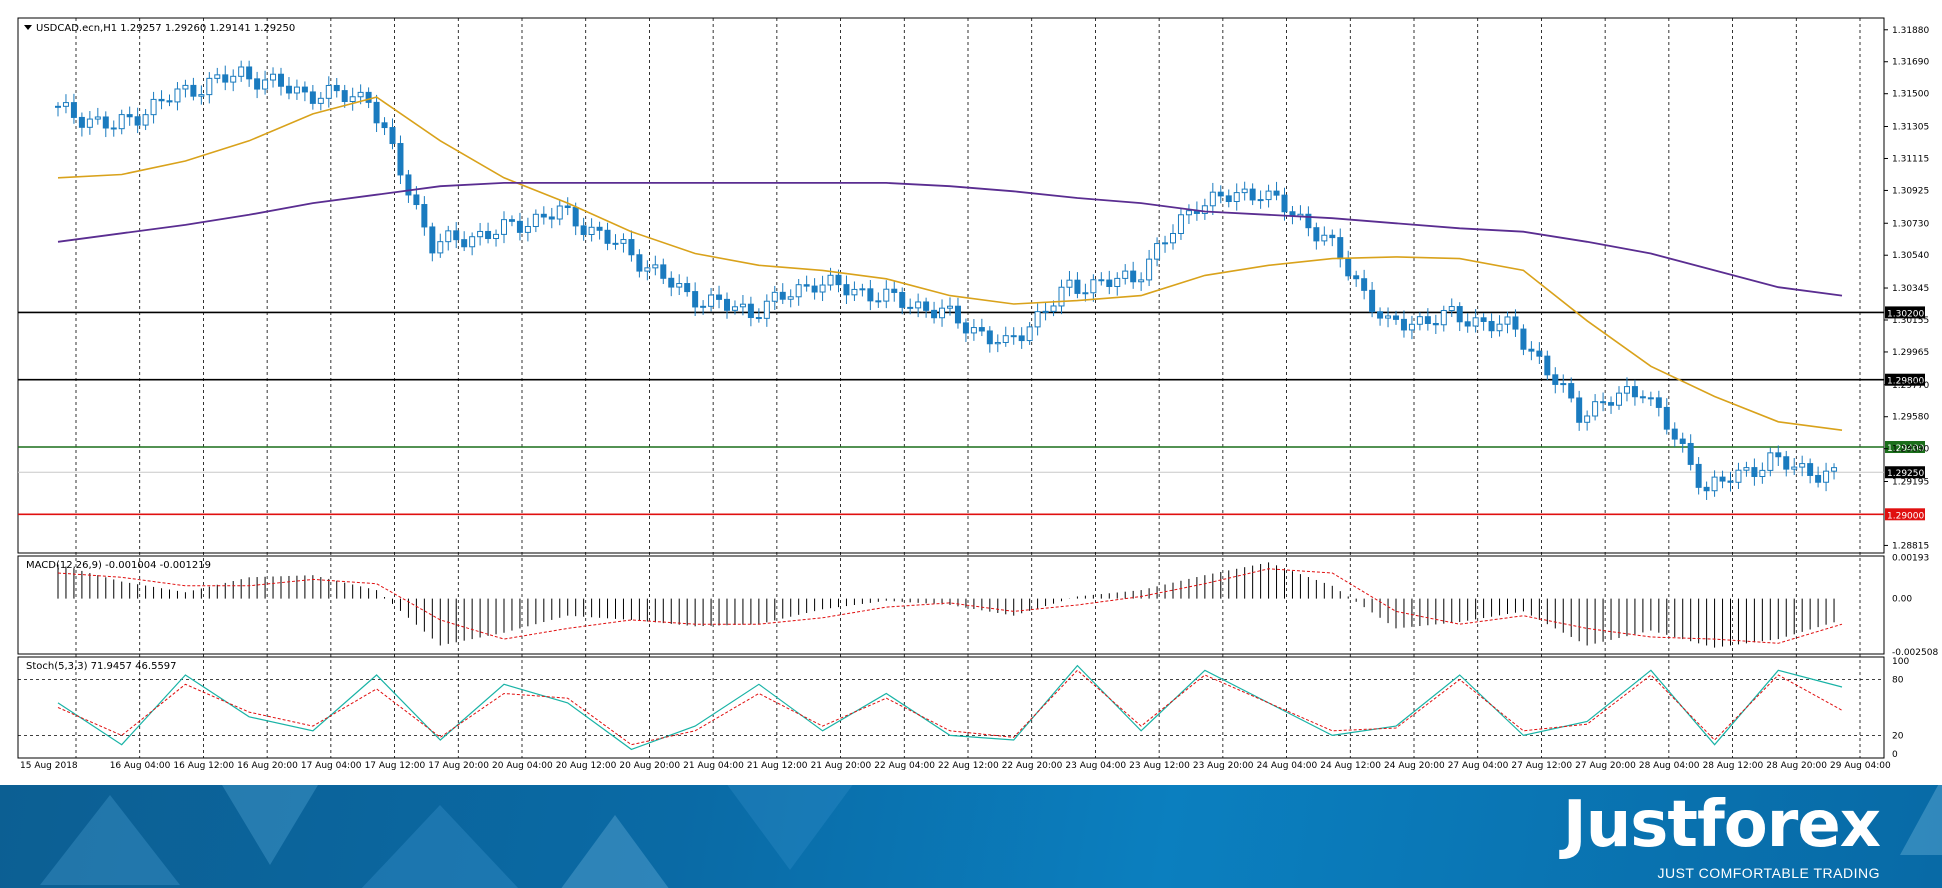  Describe the element at coordinates (904, 766) in the screenshot. I see `time-label: 22 Aug 04:00` at that location.